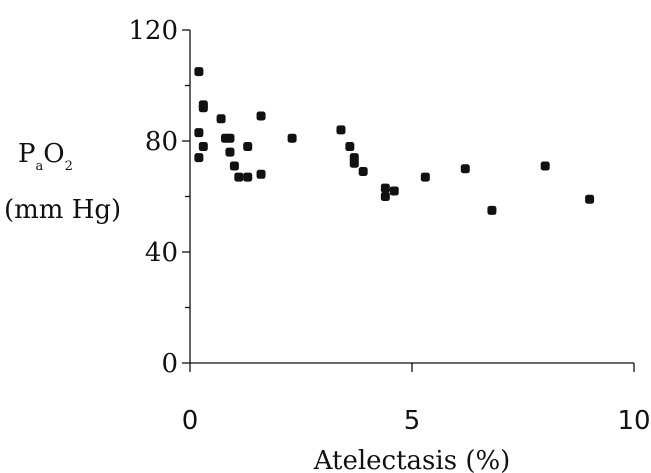 This screenshot has width=651, height=473. I want to click on x-tick-label: 10, so click(633, 421).